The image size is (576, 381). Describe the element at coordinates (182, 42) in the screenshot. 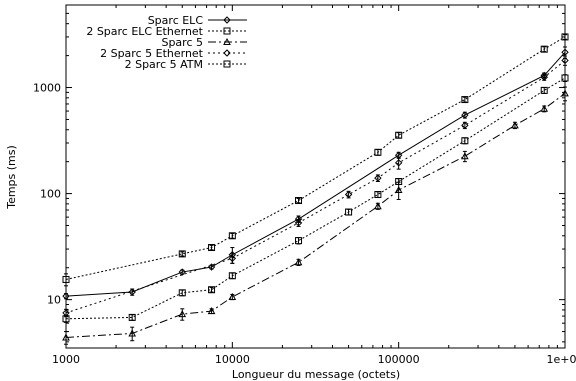

I see `legend-label: Sparc 5` at that location.